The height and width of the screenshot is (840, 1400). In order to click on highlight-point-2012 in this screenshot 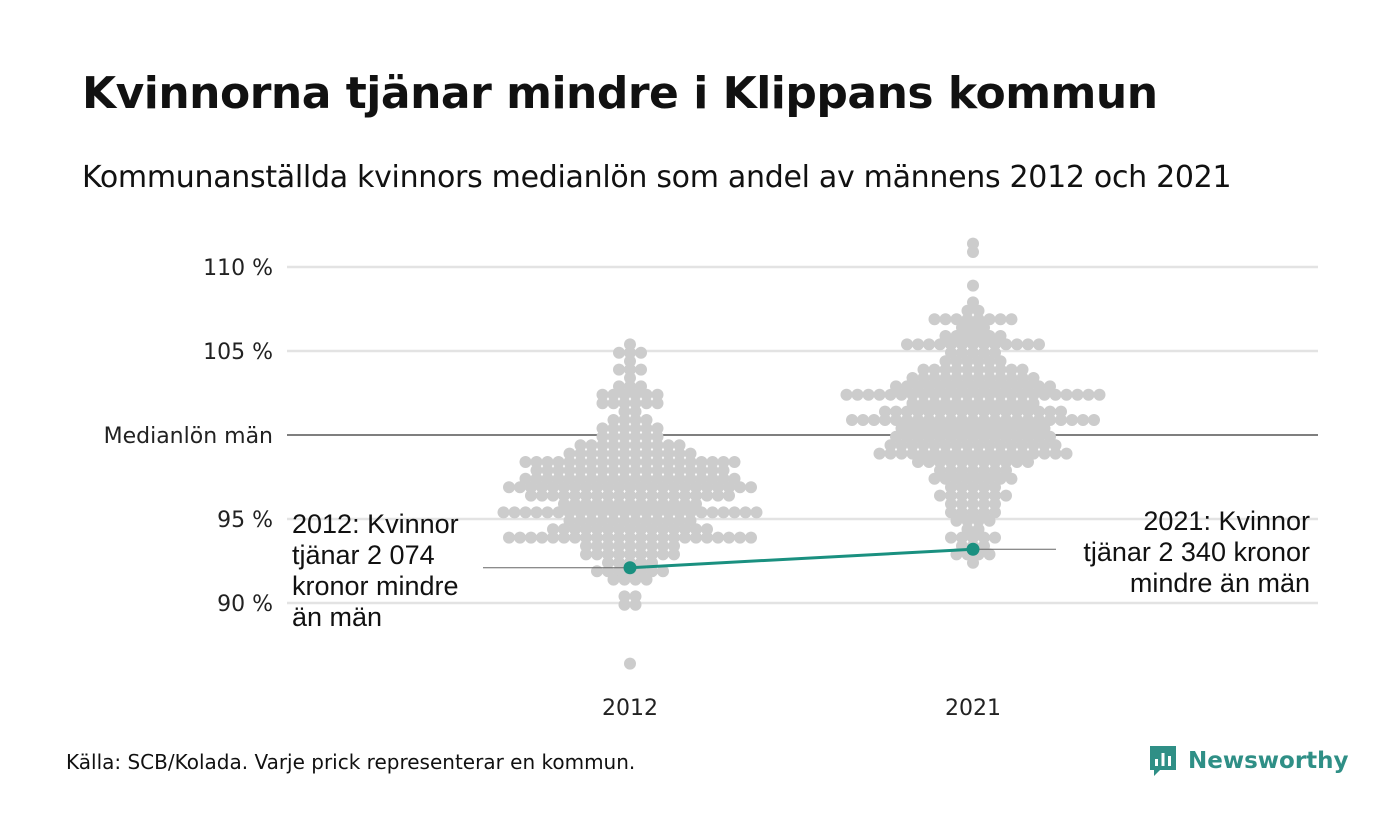, I will do `click(630, 568)`.